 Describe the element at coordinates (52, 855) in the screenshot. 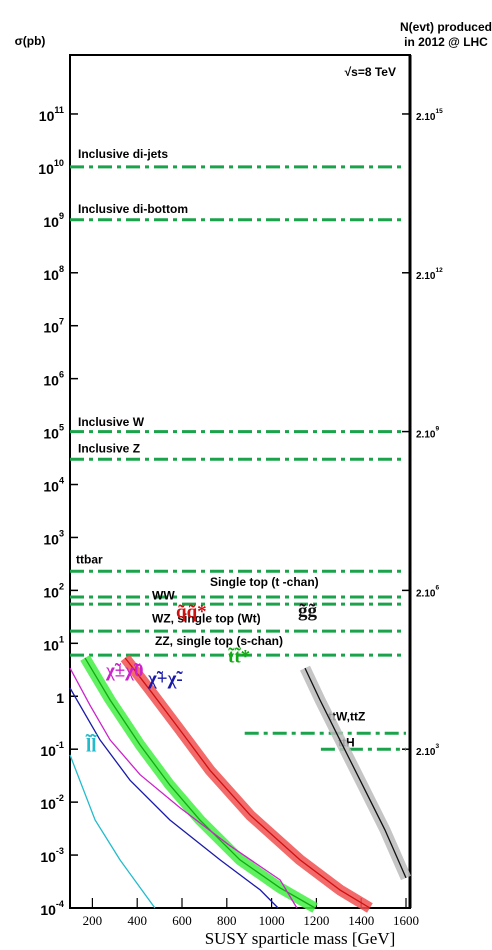

I see `y-tick-label: 10⁻³` at that location.